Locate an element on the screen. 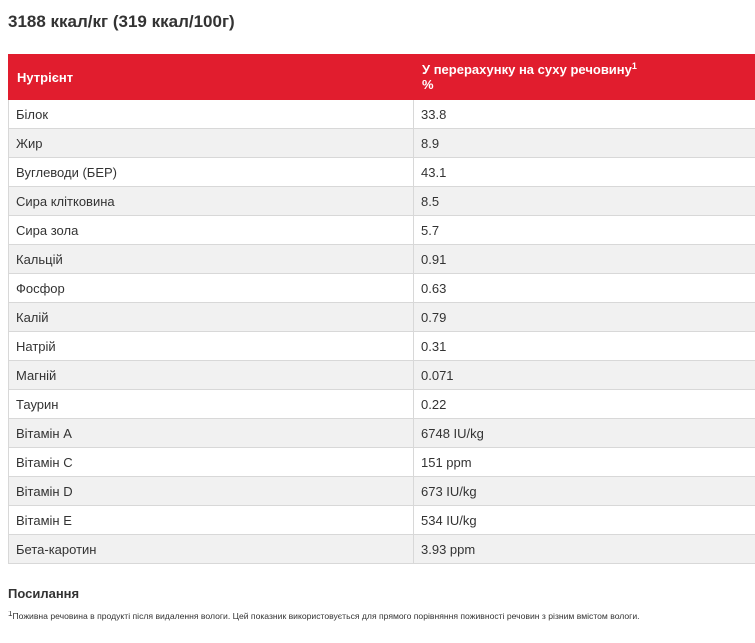  nutrient-name-cell: Вуглеводи (БЕР) is located at coordinates (211, 172).